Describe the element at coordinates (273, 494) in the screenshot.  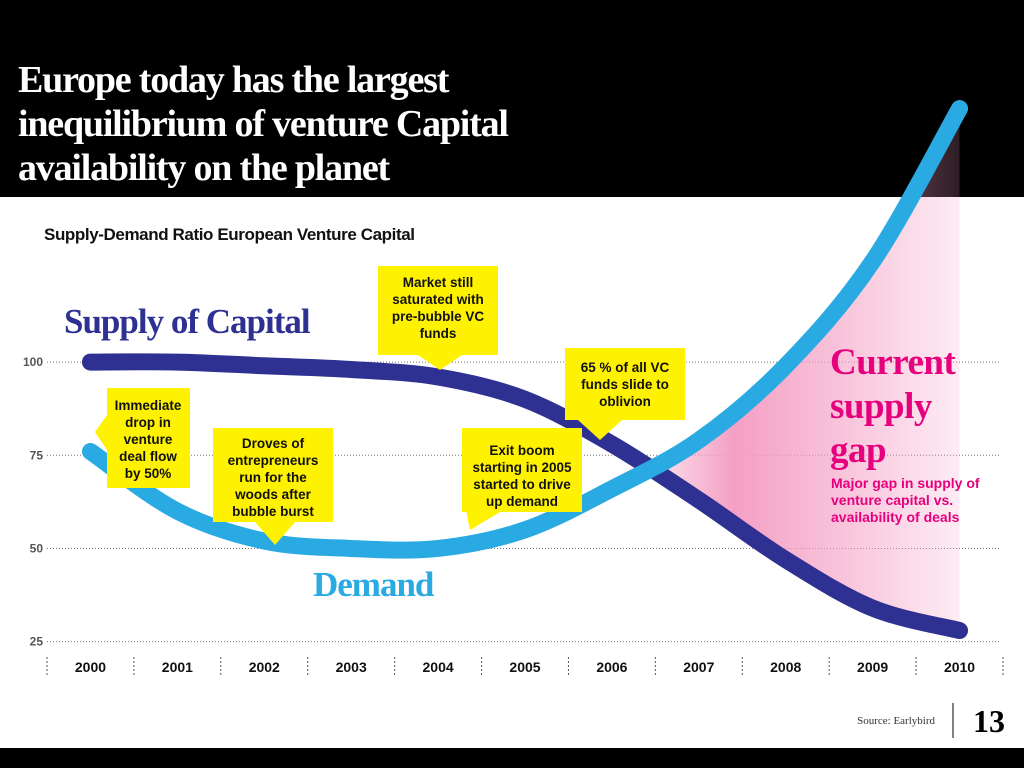
I see `callout-text: woods after` at that location.